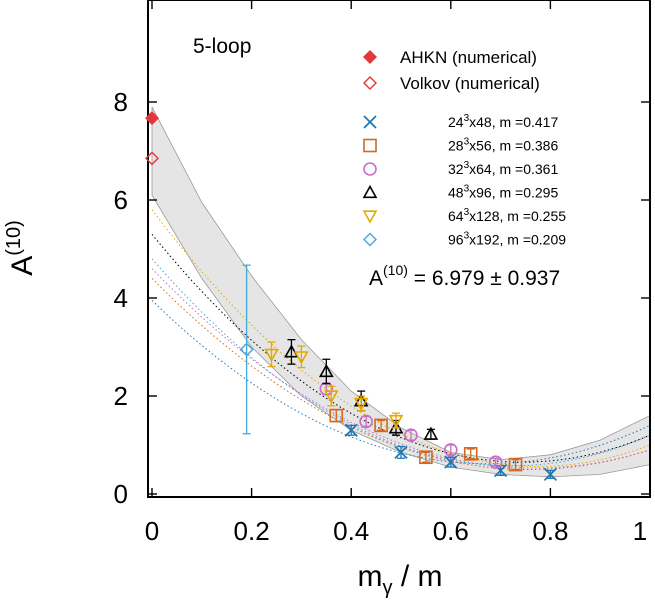 The width and height of the screenshot is (655, 602). What do you see at coordinates (484, 278) in the screenshot?
I see `result-value: = 6.979 ± 0.937` at bounding box center [484, 278].